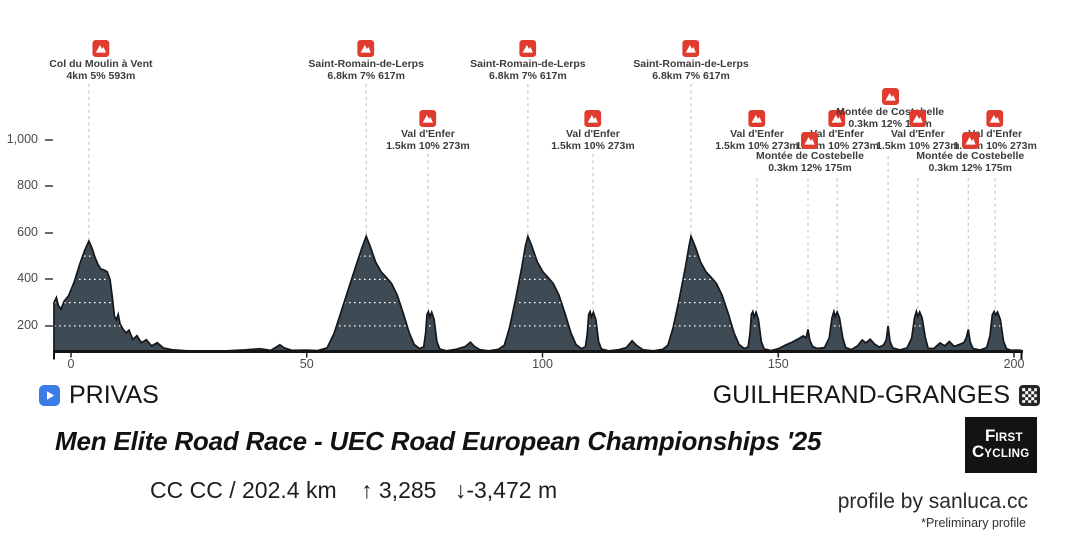 Image resolution: width=1080 pixels, height=540 pixels. Describe the element at coordinates (1014, 364) in the screenshot. I see `x-axis-tick-label: 200` at that location.